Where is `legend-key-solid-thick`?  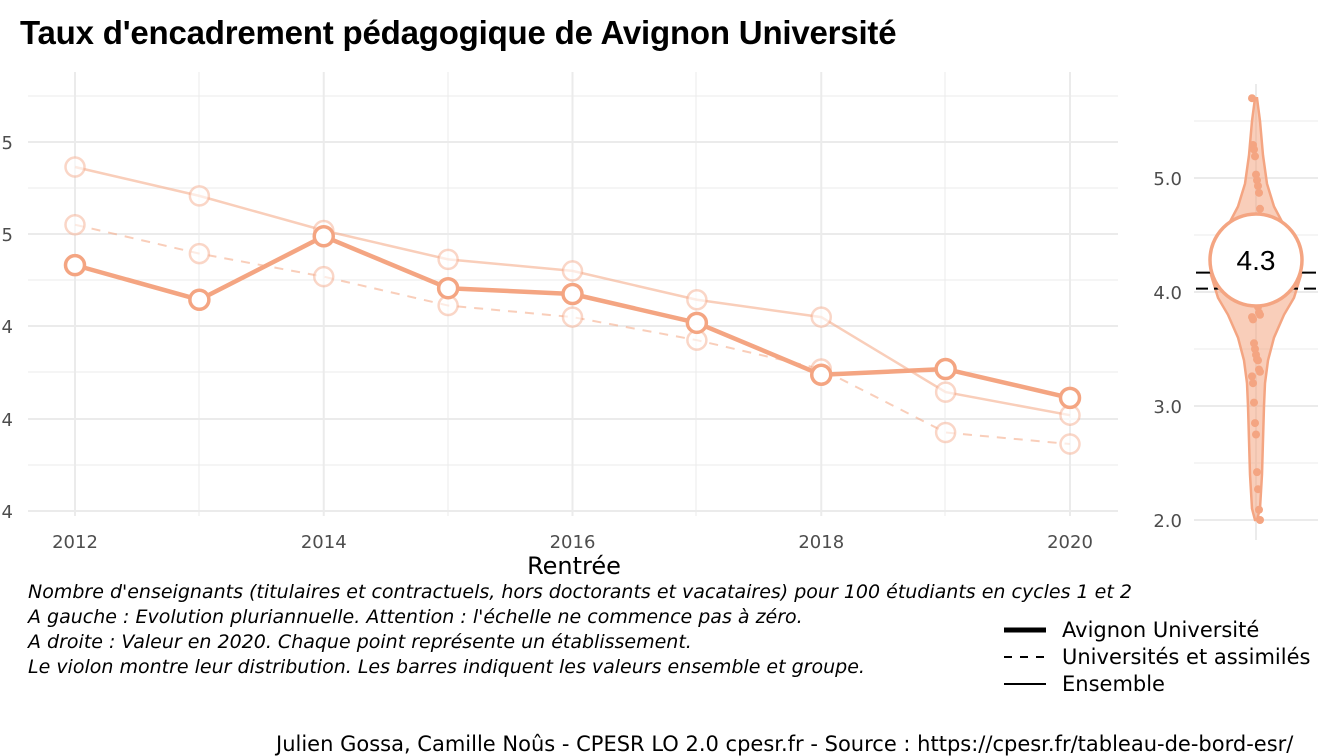
legend-key-solid-thick is located at coordinates (1025, 630).